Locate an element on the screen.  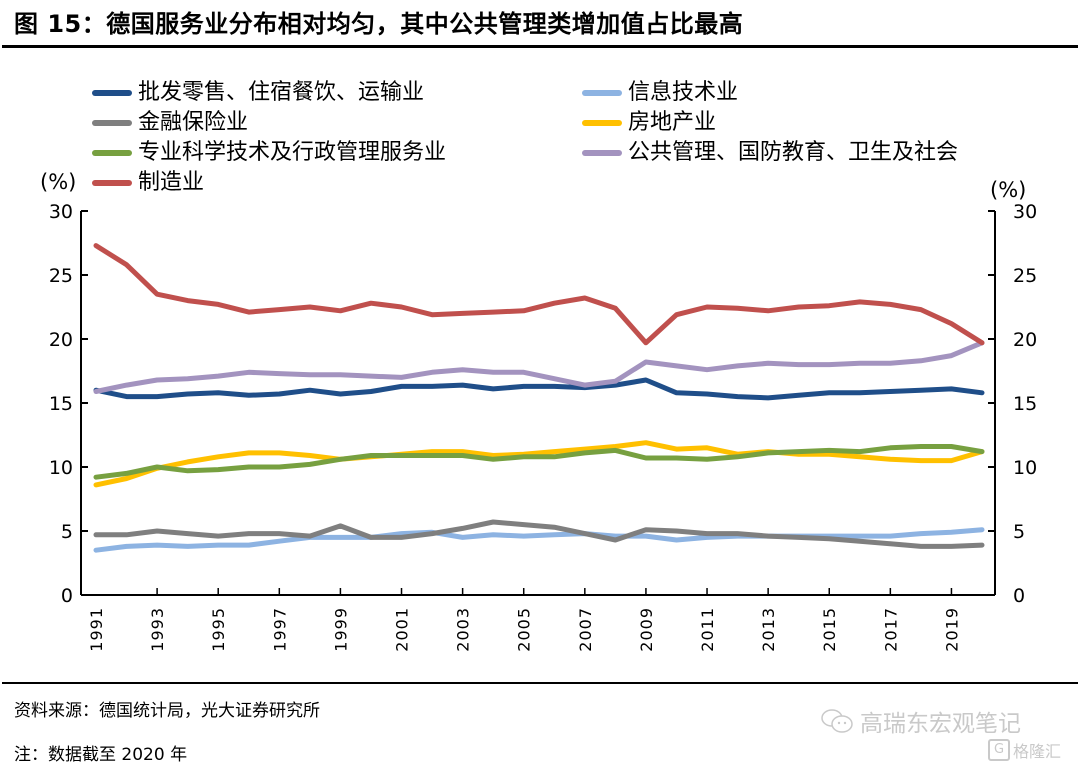
y-tick-label-left: 0 is located at coordinates (67, 596).